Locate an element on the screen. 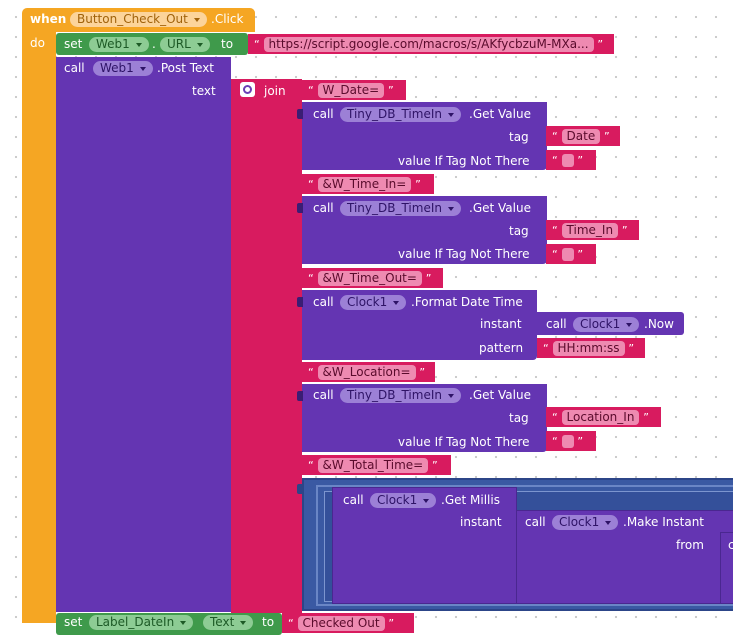 The height and width of the screenshot is (635, 733). pattern-string: “ HH:mm:ss ” is located at coordinates (591, 348).